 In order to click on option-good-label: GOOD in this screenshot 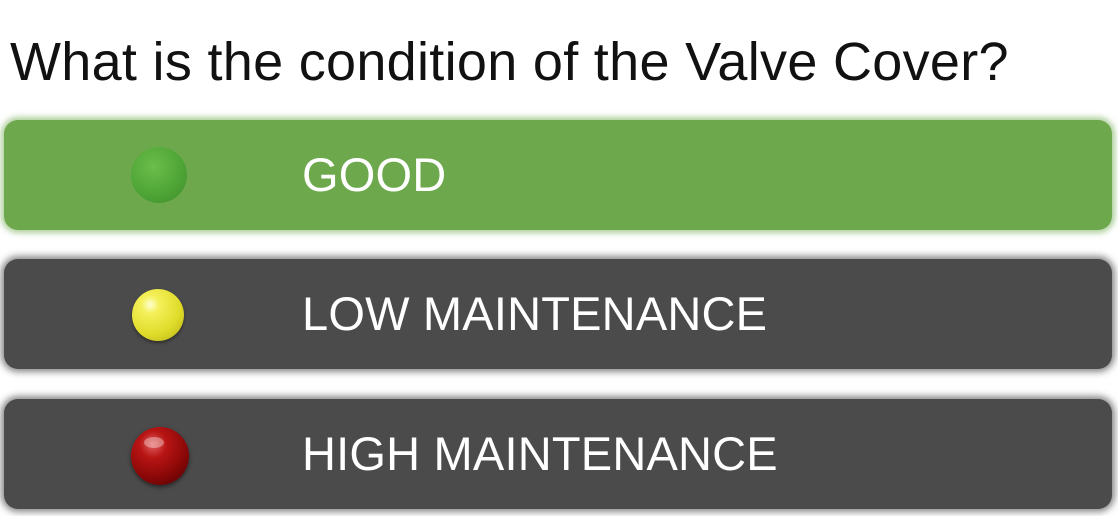, I will do `click(374, 174)`.